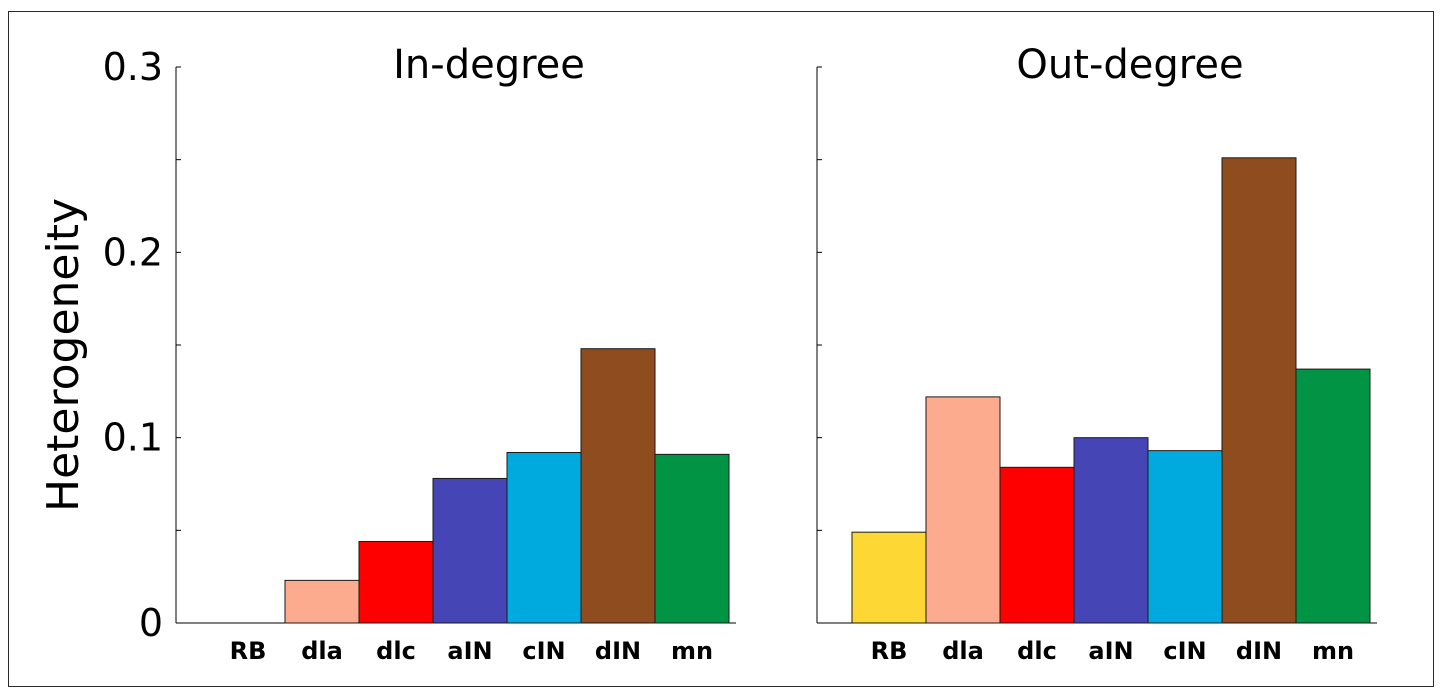 Image resolution: width=1444 pixels, height=689 pixels. I want to click on y-tick-label: 0.3, so click(133, 67).